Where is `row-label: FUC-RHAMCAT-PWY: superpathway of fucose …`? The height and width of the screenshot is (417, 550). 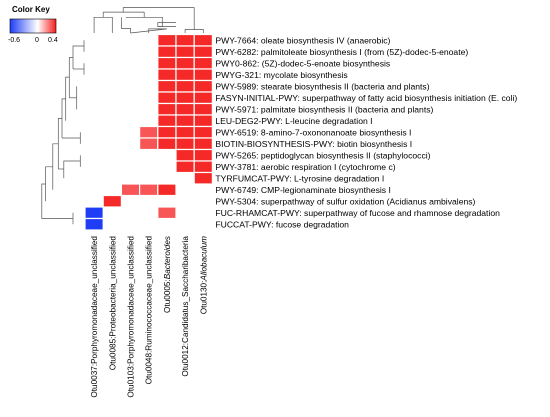 row-label: FUC-RHAMCAT-PWY: superpathway of fucose … is located at coordinates (357, 213).